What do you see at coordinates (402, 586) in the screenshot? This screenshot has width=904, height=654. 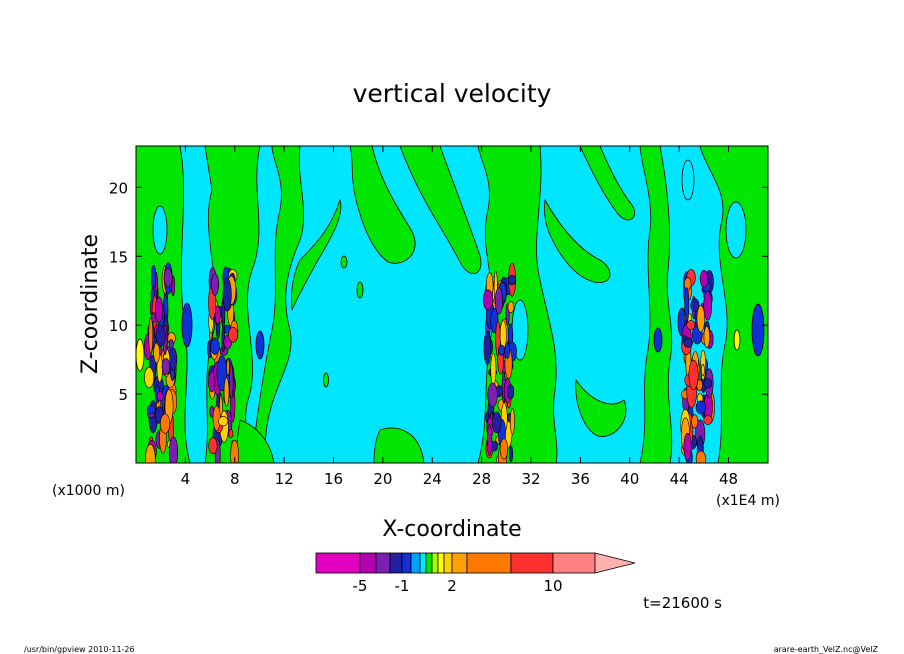 I see `colorbar-tick-label: -1` at bounding box center [402, 586].